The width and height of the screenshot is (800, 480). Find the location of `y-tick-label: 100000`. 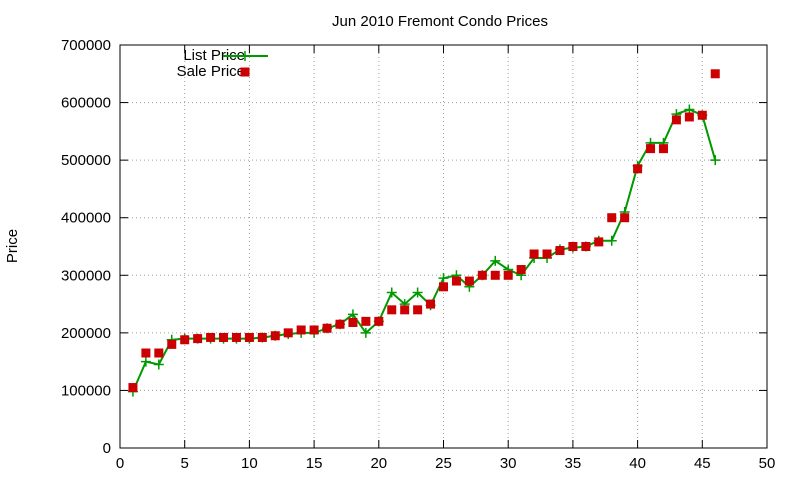

y-tick-label: 100000 is located at coordinates (86, 390).